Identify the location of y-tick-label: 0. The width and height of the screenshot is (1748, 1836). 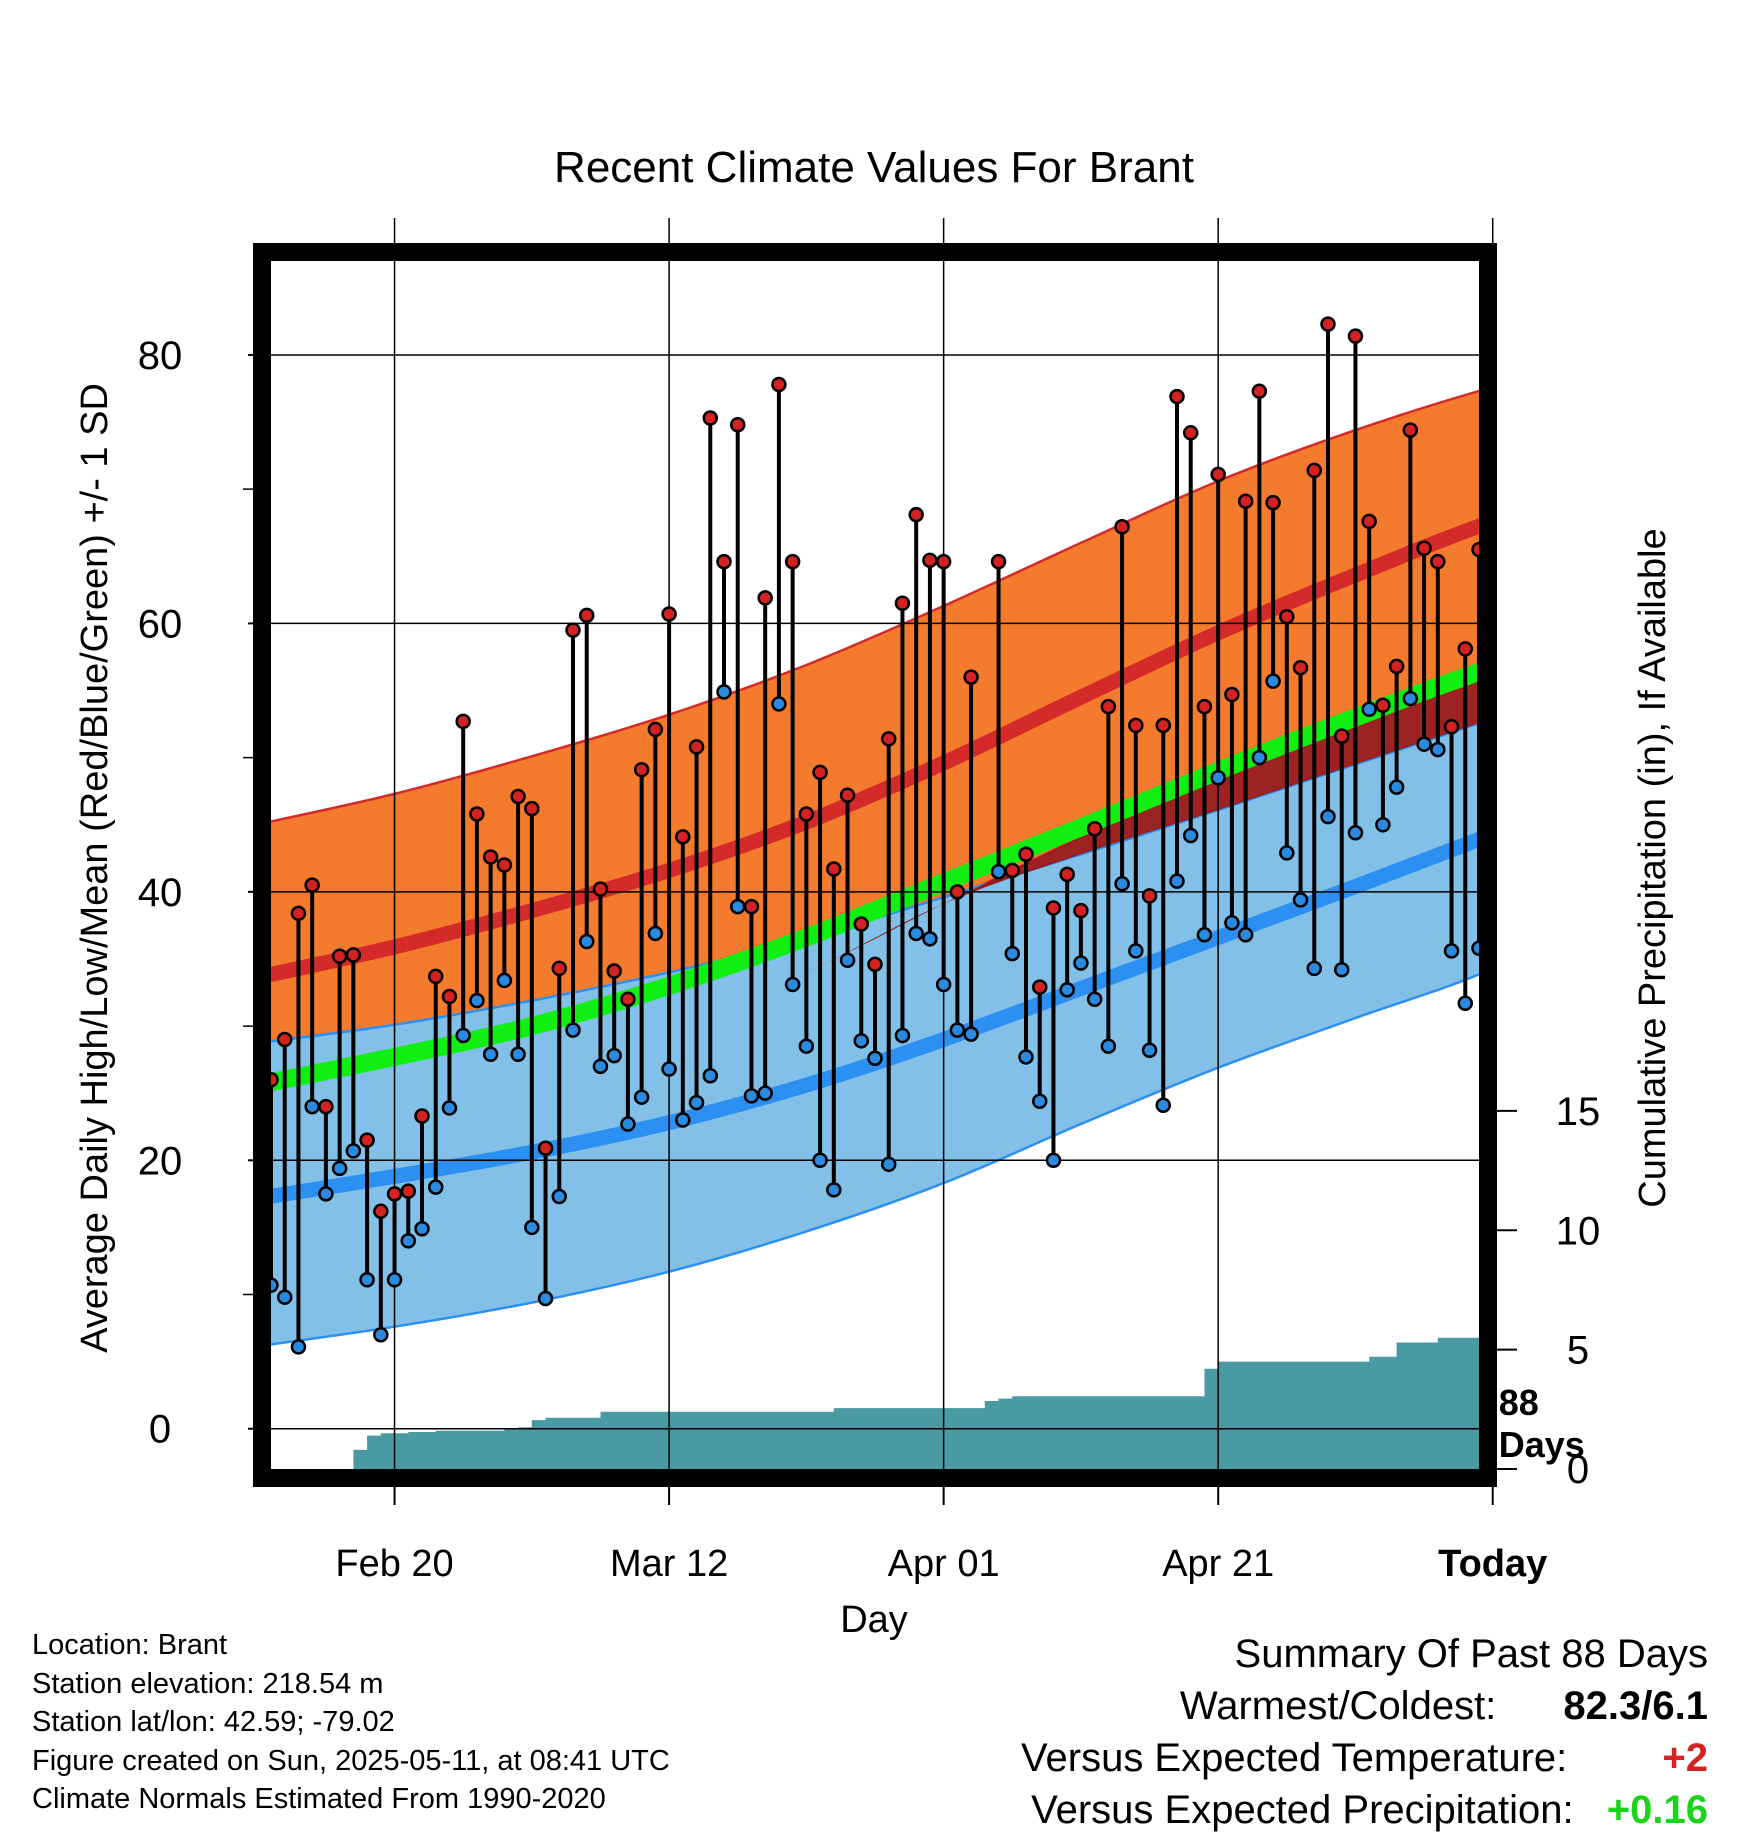
(160, 1430).